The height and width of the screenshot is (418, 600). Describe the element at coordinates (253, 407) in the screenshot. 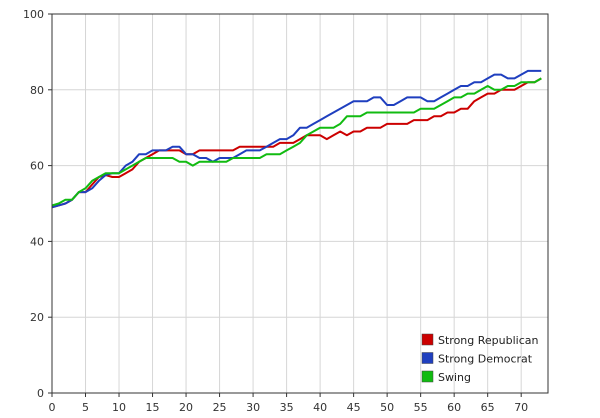

I see `x-tick-label: 30` at that location.